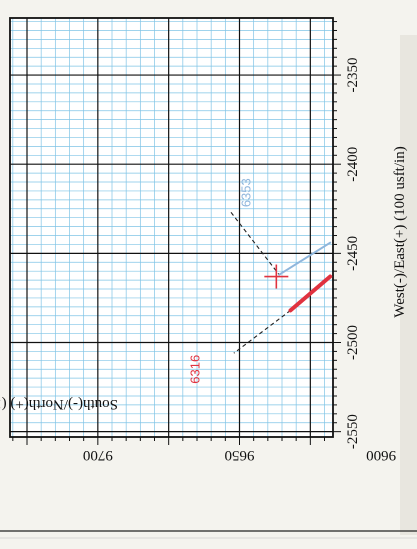 The height and width of the screenshot is (549, 417). Describe the element at coordinates (400, 231) in the screenshot. I see `east-axis-title: West(-)/East(+) (100 usft/in)` at that location.